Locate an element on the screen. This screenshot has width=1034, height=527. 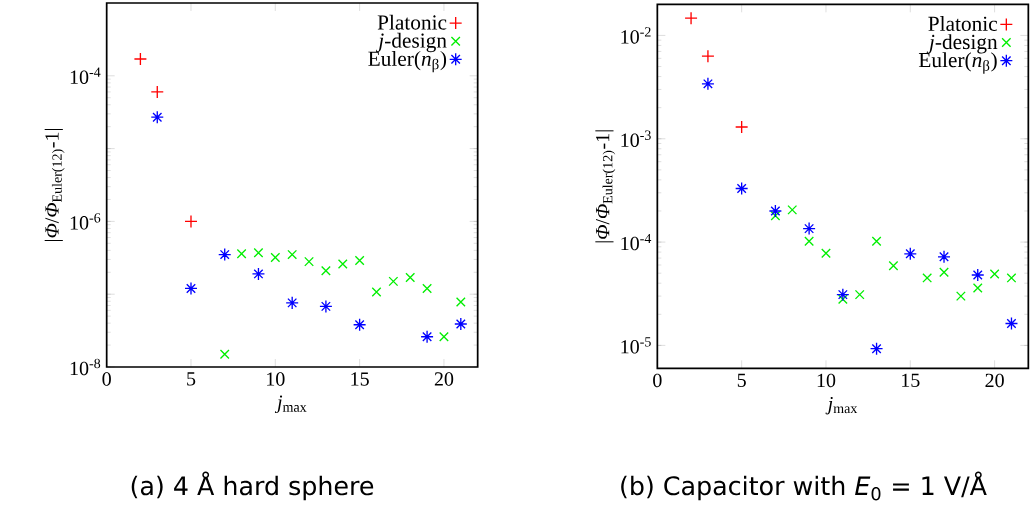
y-tick-label: 10$^{-6}$ is located at coordinates (85, 221).